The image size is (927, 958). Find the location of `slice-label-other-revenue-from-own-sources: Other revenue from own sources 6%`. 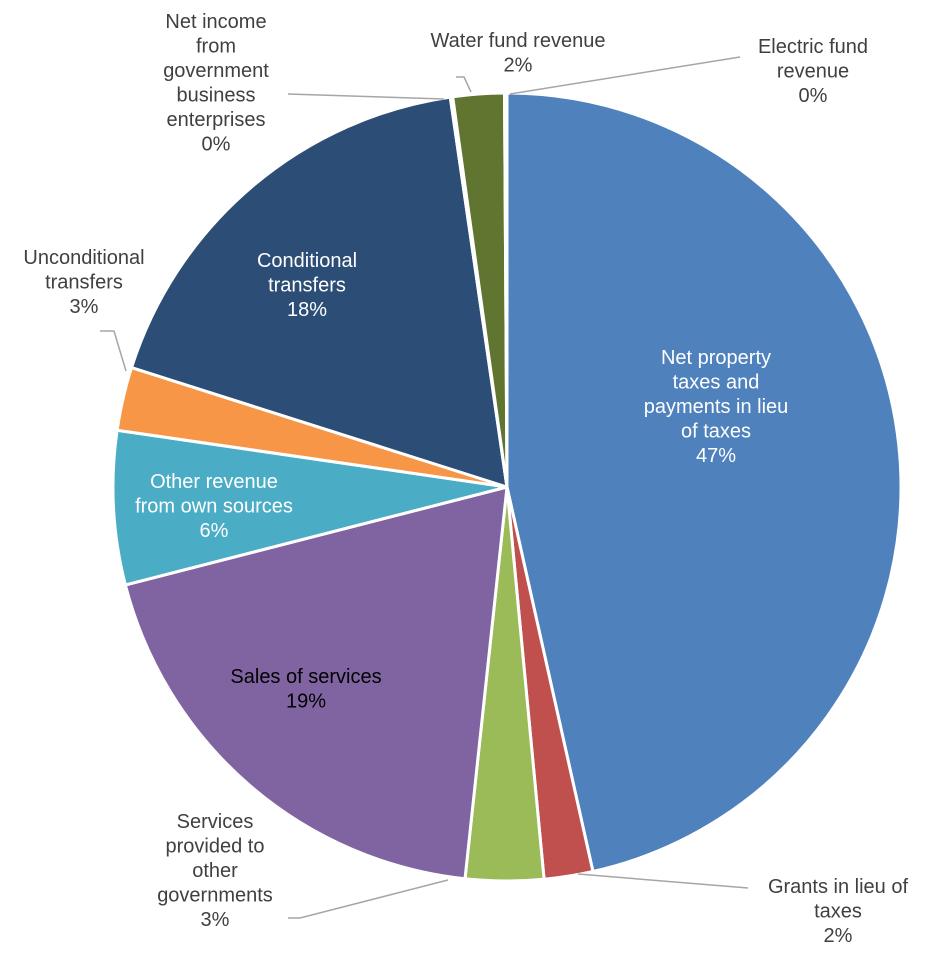

slice-label-other-revenue-from-own-sources: Other revenue from own sources 6% is located at coordinates (214, 506).